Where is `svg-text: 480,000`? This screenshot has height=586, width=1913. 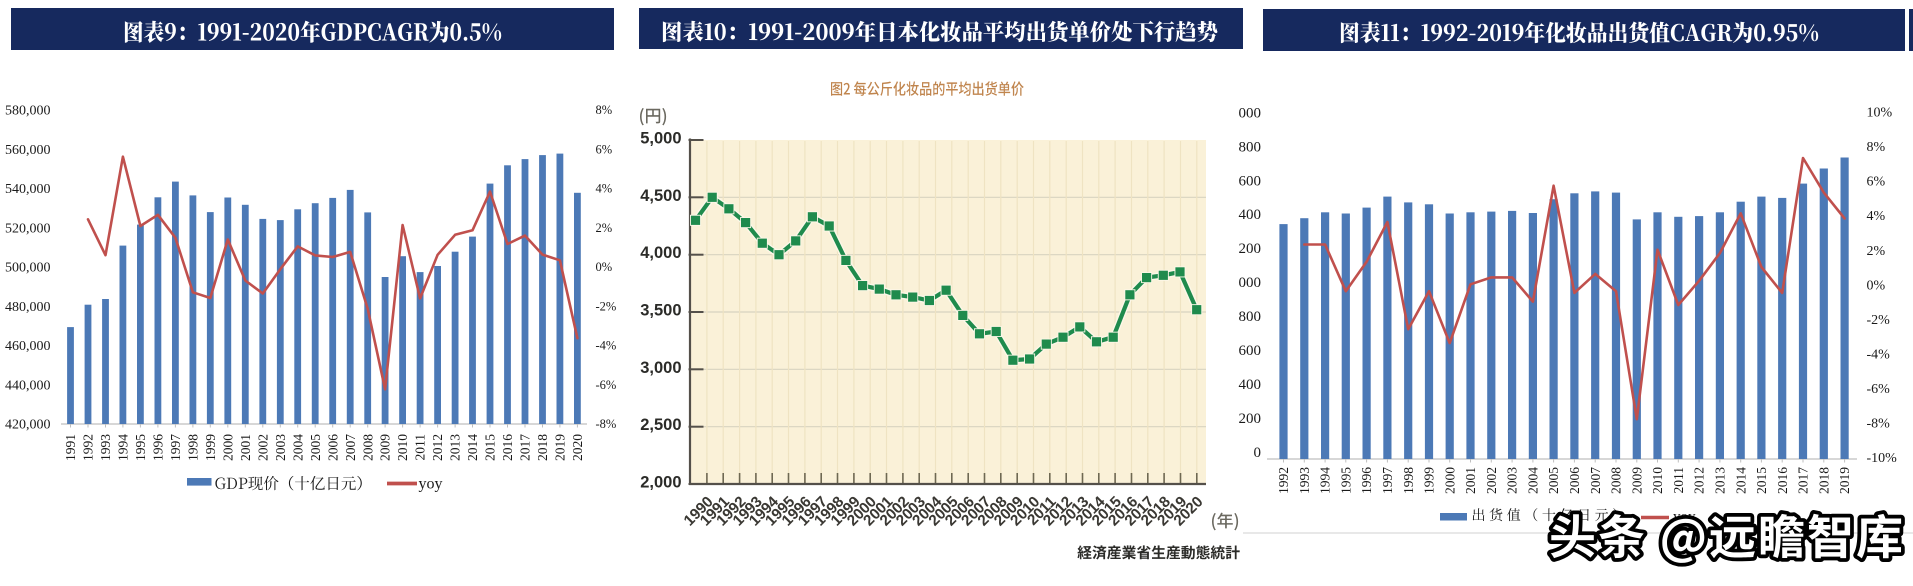
svg-text: 480,000 is located at coordinates (28, 307).